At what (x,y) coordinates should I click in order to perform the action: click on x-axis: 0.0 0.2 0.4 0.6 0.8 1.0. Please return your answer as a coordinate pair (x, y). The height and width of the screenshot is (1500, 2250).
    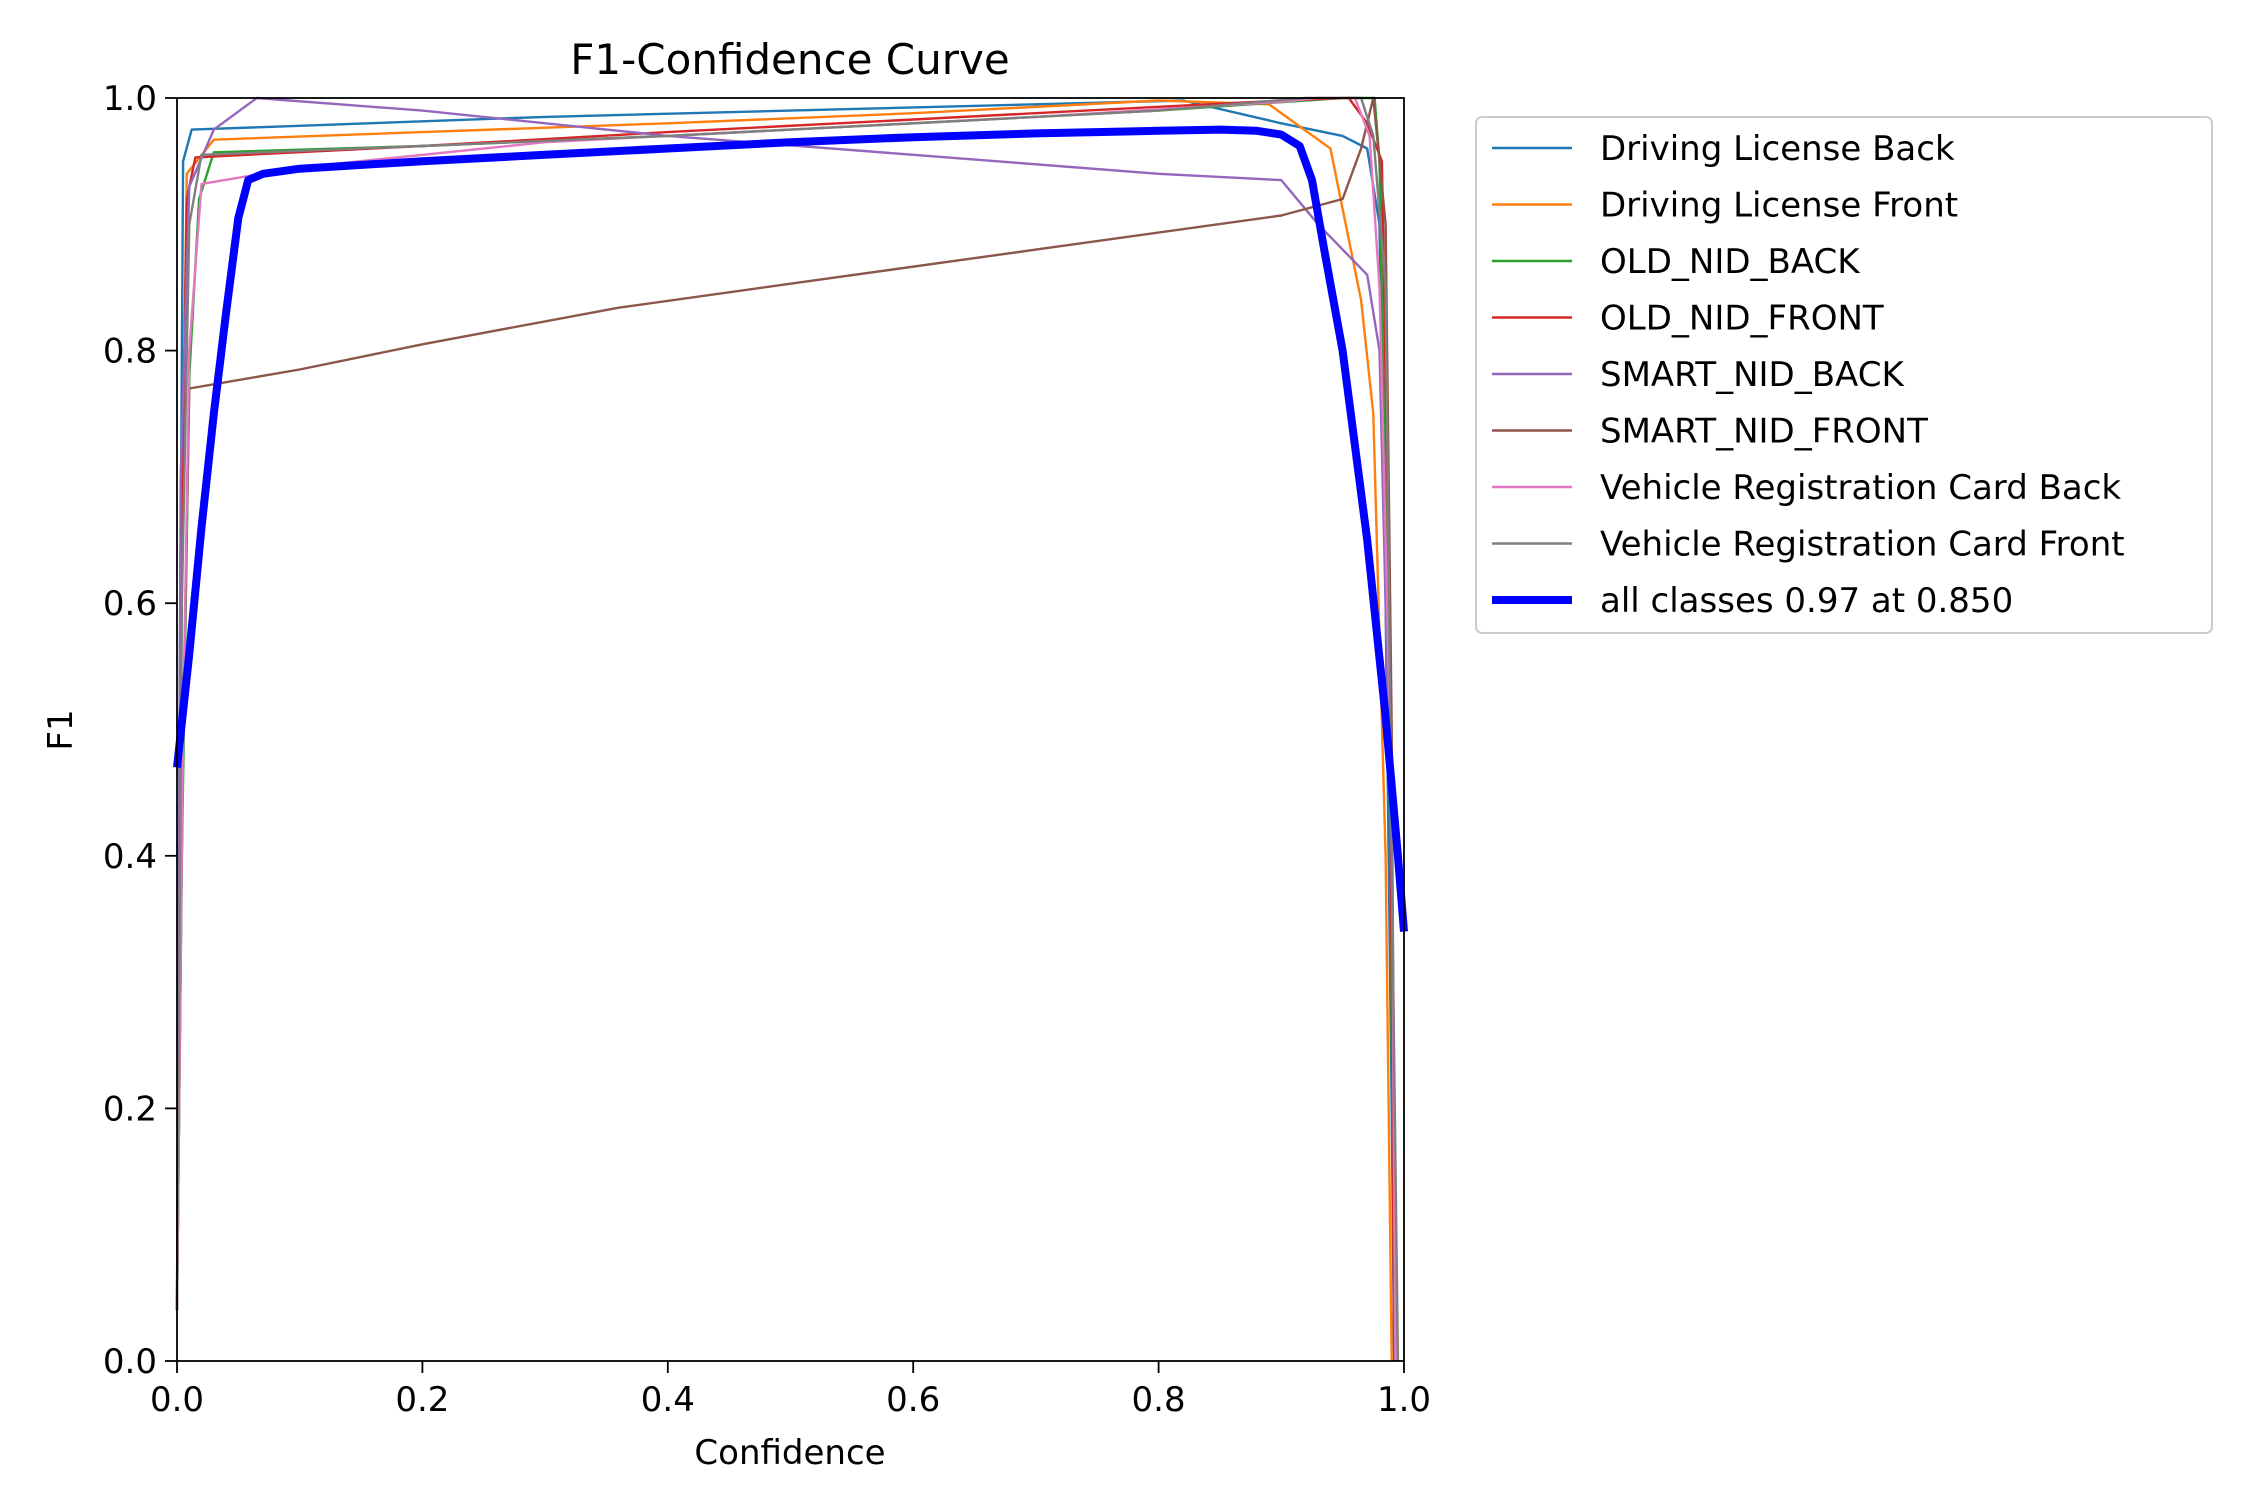
    Looking at the image, I should click on (790, 1390).